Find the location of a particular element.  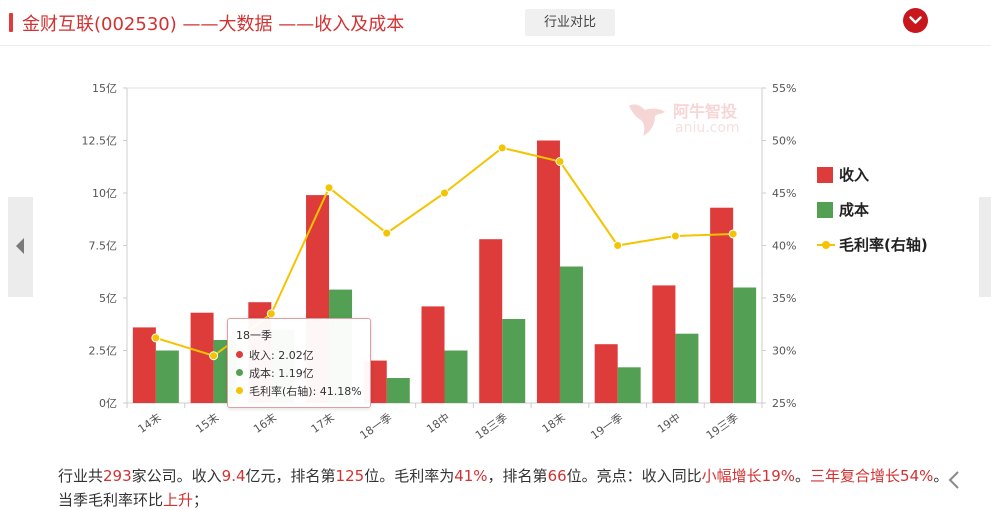

tooltip-title: 18一季 is located at coordinates (254, 335).